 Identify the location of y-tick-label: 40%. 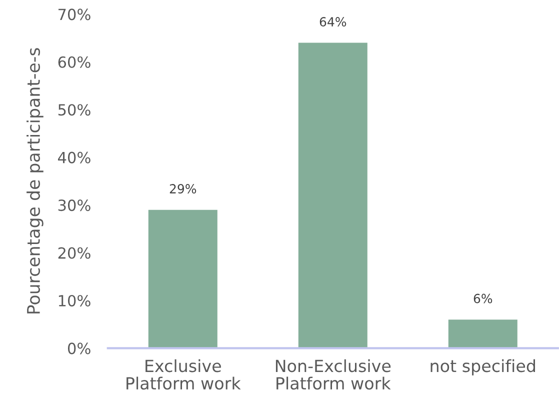
(74, 158).